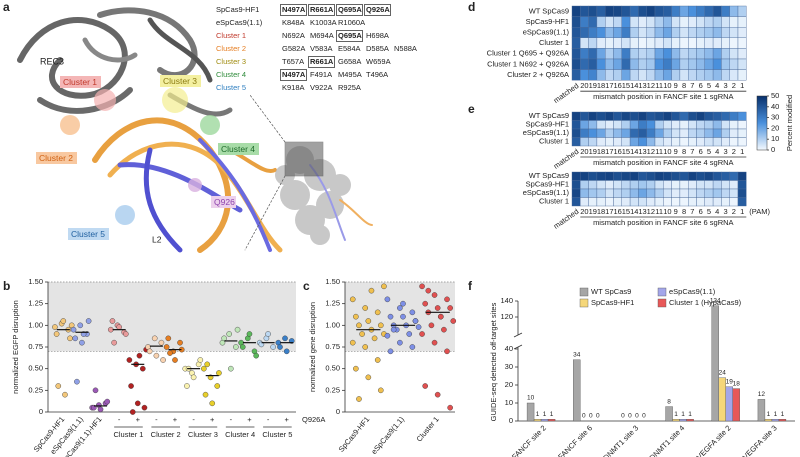 This screenshot has height=457, width=800. What do you see at coordinates (634, 151) in the screenshot?
I see `column-label: 14` at bounding box center [634, 151].